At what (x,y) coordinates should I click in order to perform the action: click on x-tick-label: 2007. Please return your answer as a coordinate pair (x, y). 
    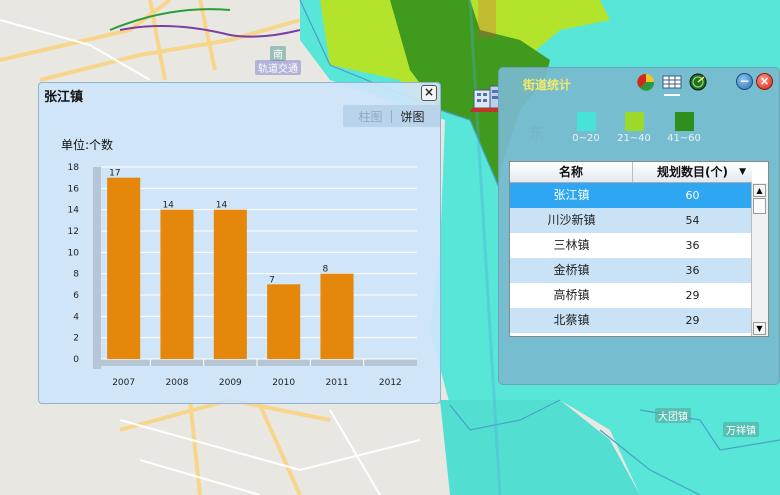
    Looking at the image, I should click on (123, 381).